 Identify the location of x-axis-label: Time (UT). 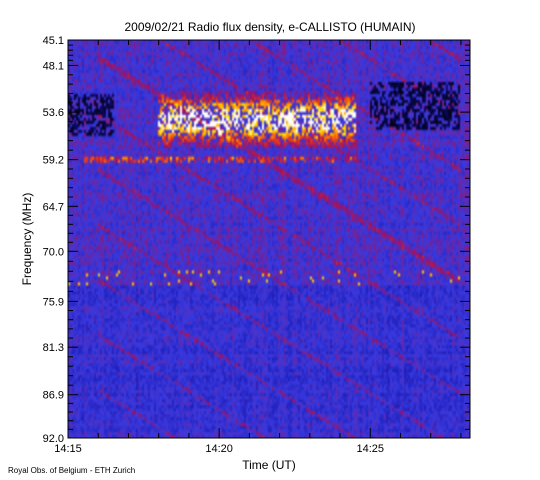
(269, 465).